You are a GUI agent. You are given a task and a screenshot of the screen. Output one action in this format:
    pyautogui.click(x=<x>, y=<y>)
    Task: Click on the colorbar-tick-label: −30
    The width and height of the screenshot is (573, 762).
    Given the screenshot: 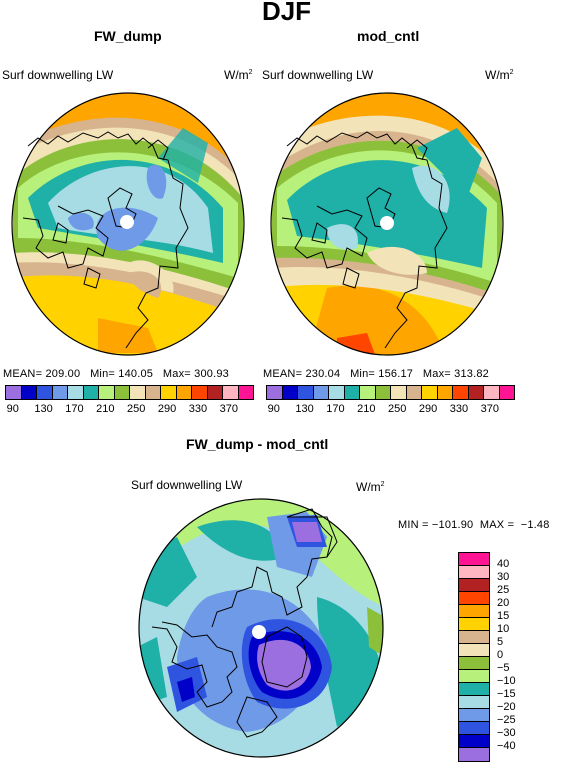 What is the action you would take?
    pyautogui.click(x=506, y=733)
    